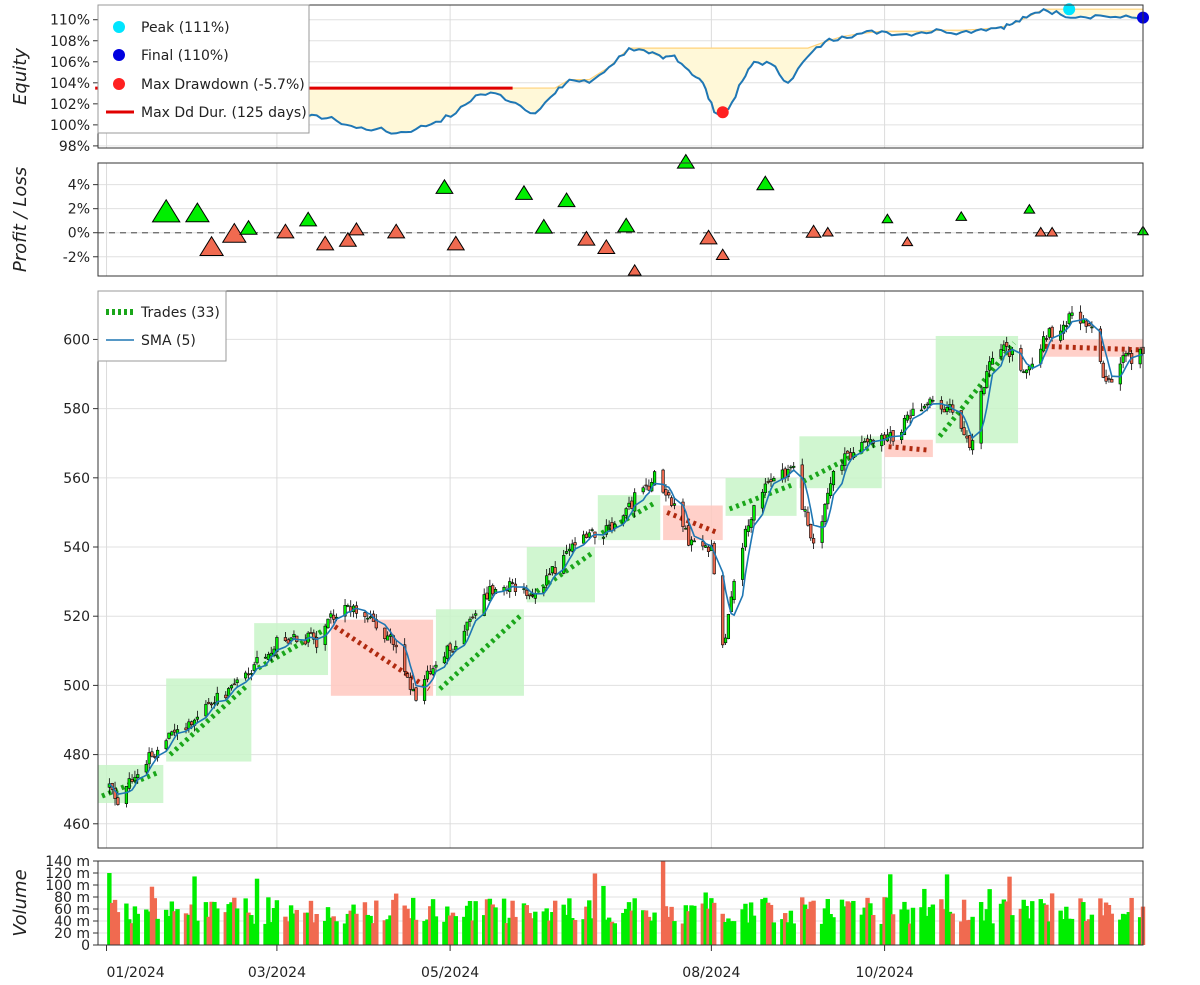 This screenshot has width=1200, height=985. What do you see at coordinates (76, 258) in the screenshot?
I see `pl-ytick-label-0: -2%` at bounding box center [76, 258].